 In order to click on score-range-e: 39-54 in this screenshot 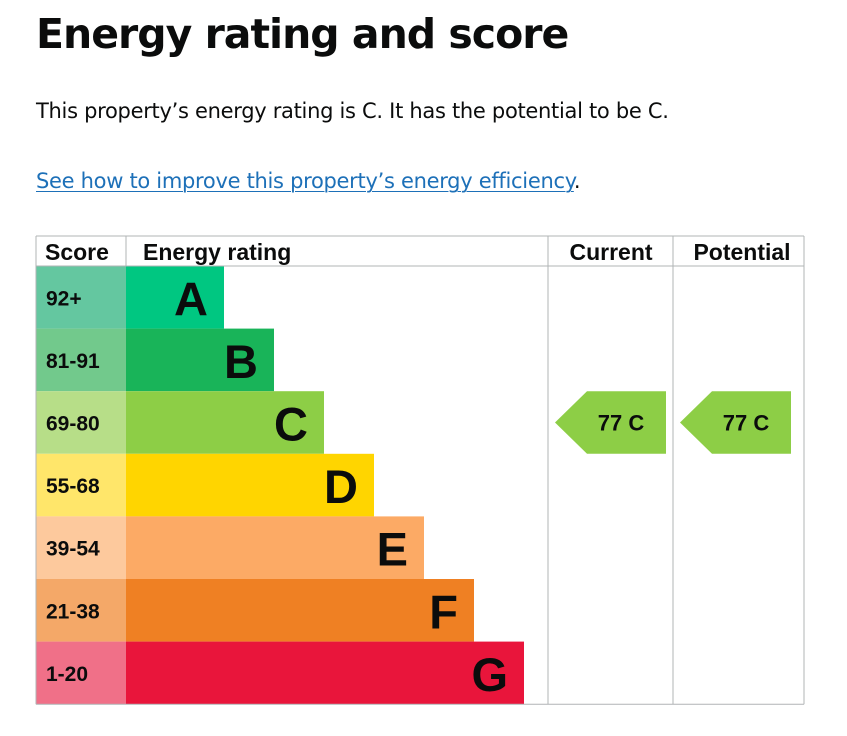, I will do `click(73, 549)`.